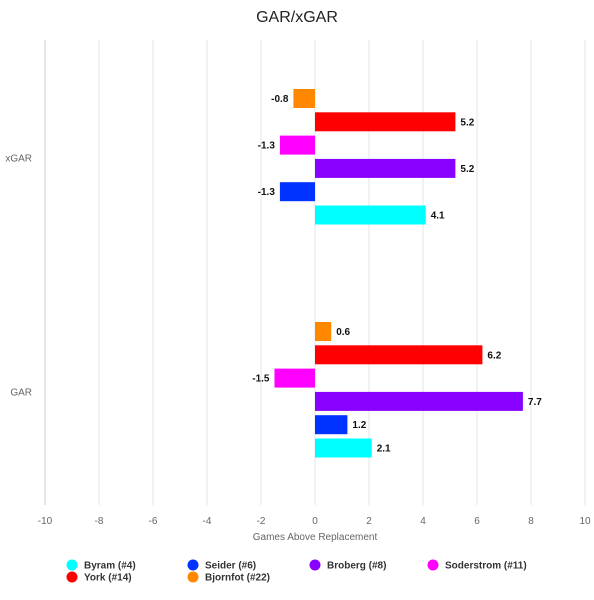 The width and height of the screenshot is (594, 600). I want to click on legend-label: Bjornfot (#22), so click(237, 578).